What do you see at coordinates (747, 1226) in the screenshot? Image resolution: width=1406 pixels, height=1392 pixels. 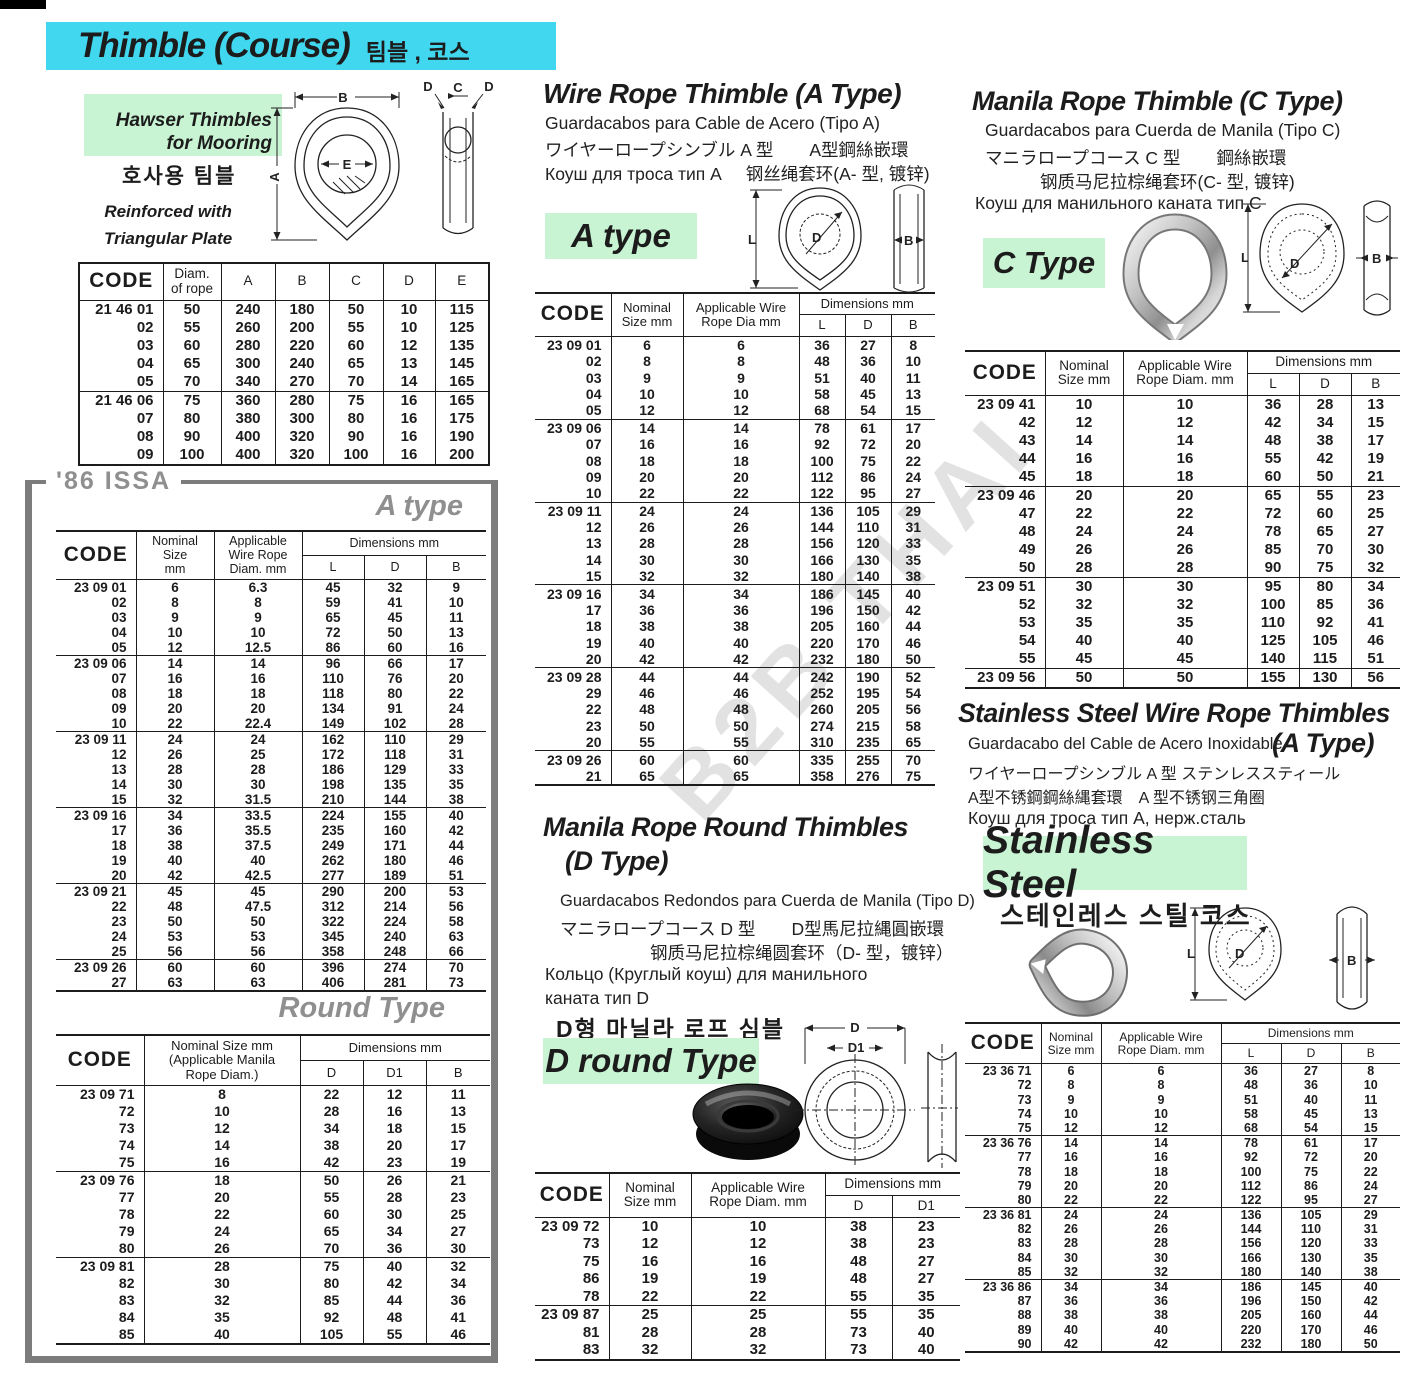 I see `table-row: 23 09 72 10 10 38 23` at bounding box center [747, 1226].